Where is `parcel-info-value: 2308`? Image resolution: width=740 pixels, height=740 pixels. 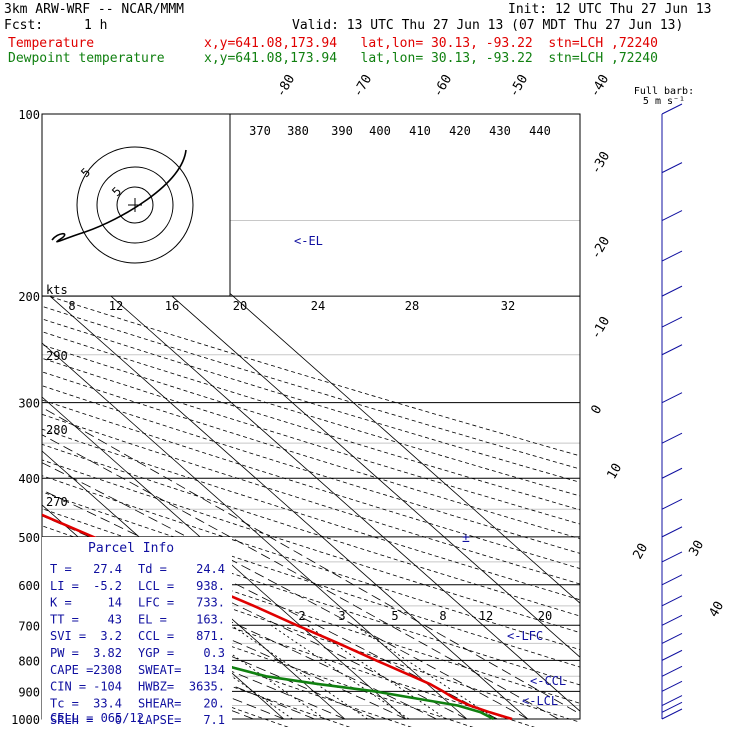
parcel-info-value: 2308 is located at coordinates (107, 670).